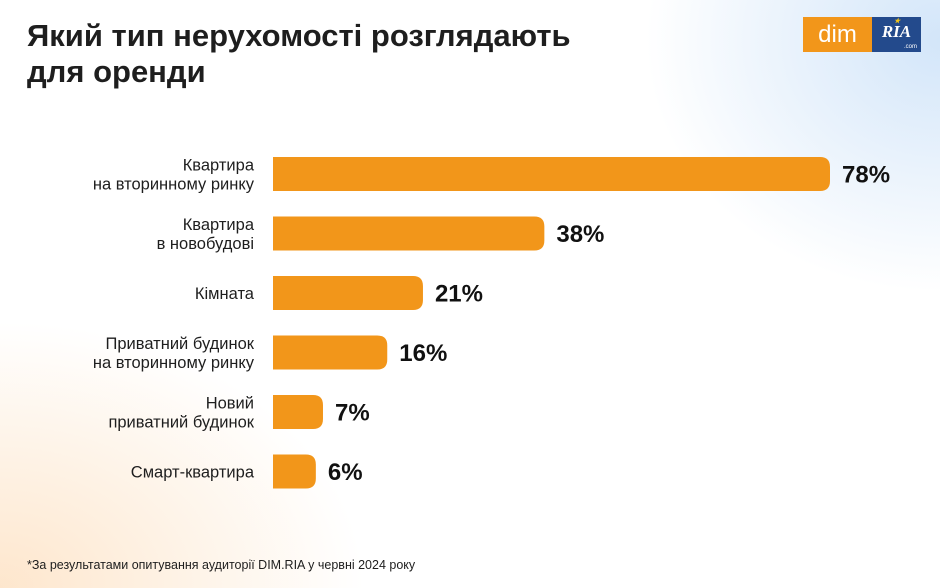  I want to click on logo-star-icon: ★, so click(897, 21).